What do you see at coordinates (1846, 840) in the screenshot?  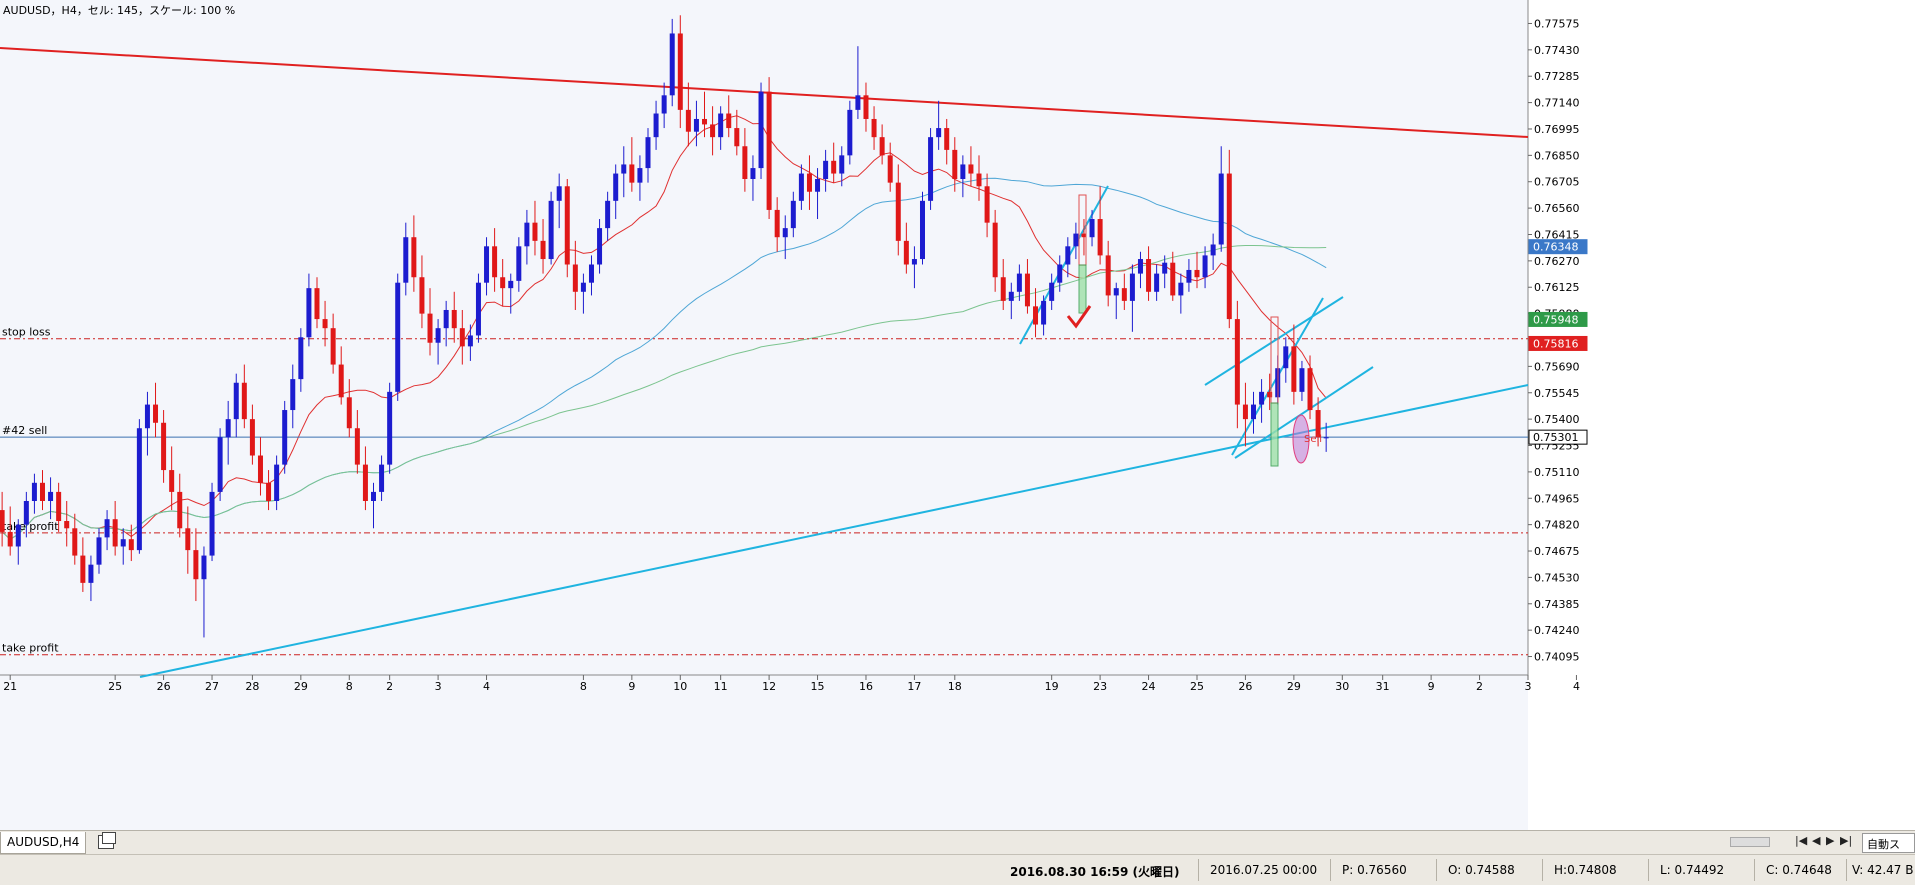 I see `scroll-end-icon: ▶|` at bounding box center [1846, 840].